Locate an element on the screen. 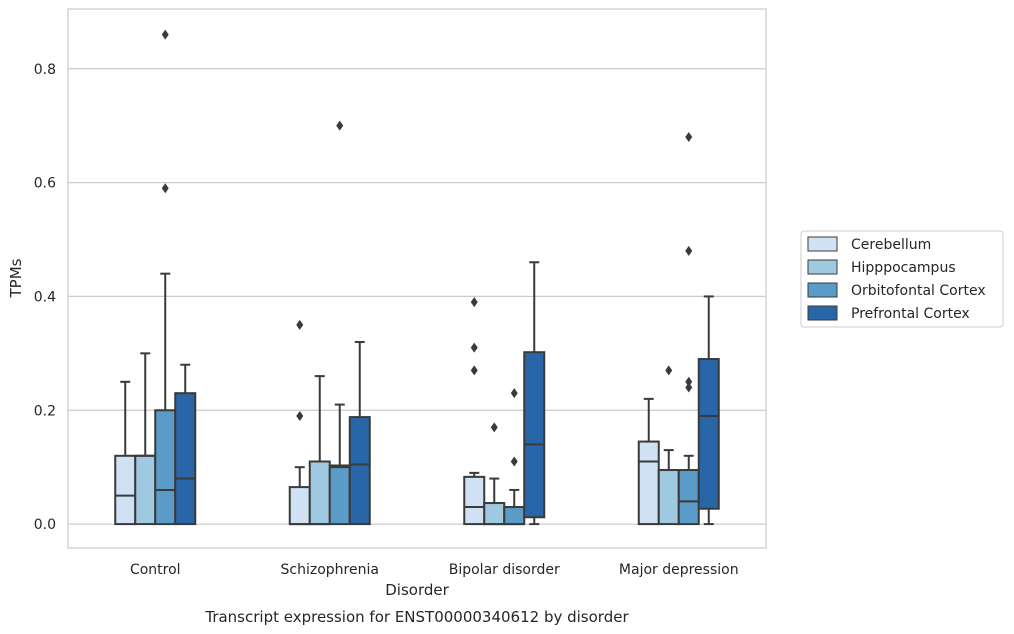 The width and height of the screenshot is (1014, 634). y-axis-ticks: 0.0 0.2 0.4 0.6 0.8 is located at coordinates (45, 297).